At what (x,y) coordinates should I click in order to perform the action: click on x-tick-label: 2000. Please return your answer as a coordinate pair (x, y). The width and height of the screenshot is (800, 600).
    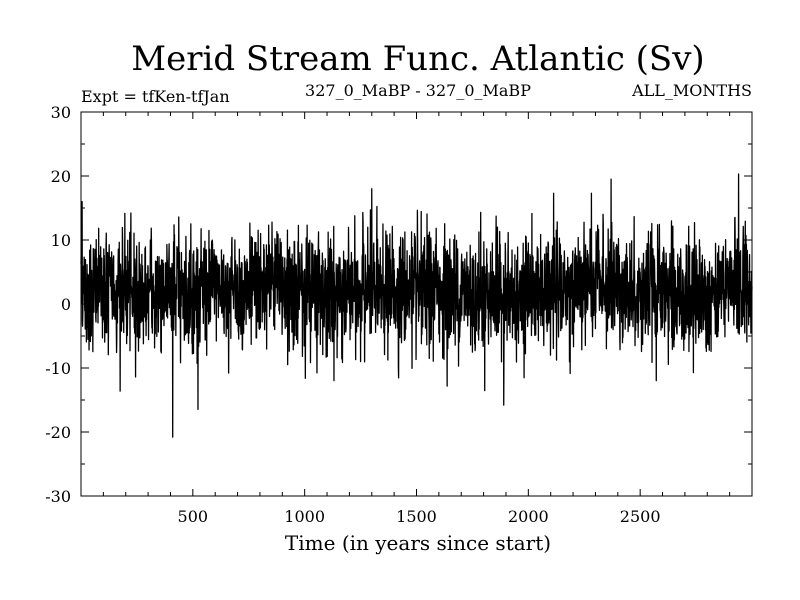
    Looking at the image, I should click on (528, 516).